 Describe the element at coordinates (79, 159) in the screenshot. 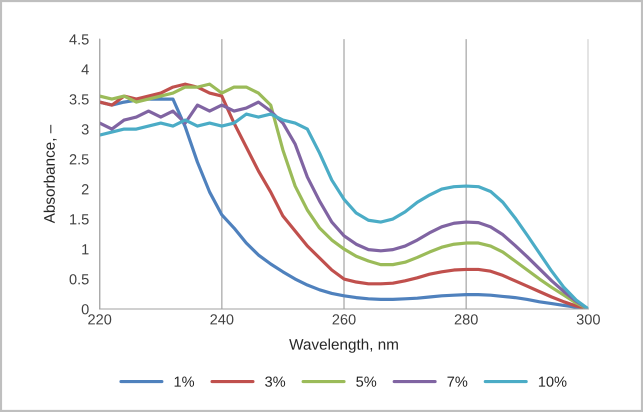

I see `y-tick-label: 2.5` at that location.